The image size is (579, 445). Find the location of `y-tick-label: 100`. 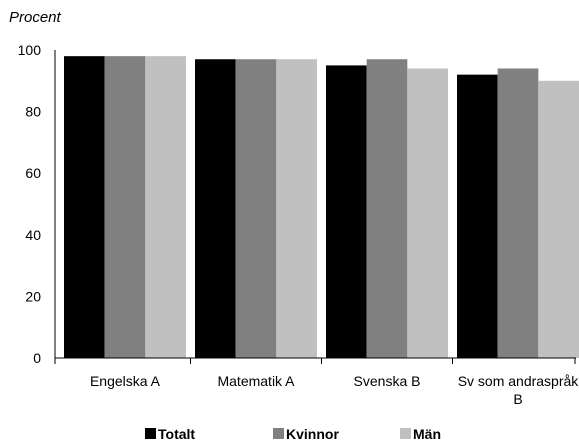

y-tick-label: 100 is located at coordinates (30, 50).